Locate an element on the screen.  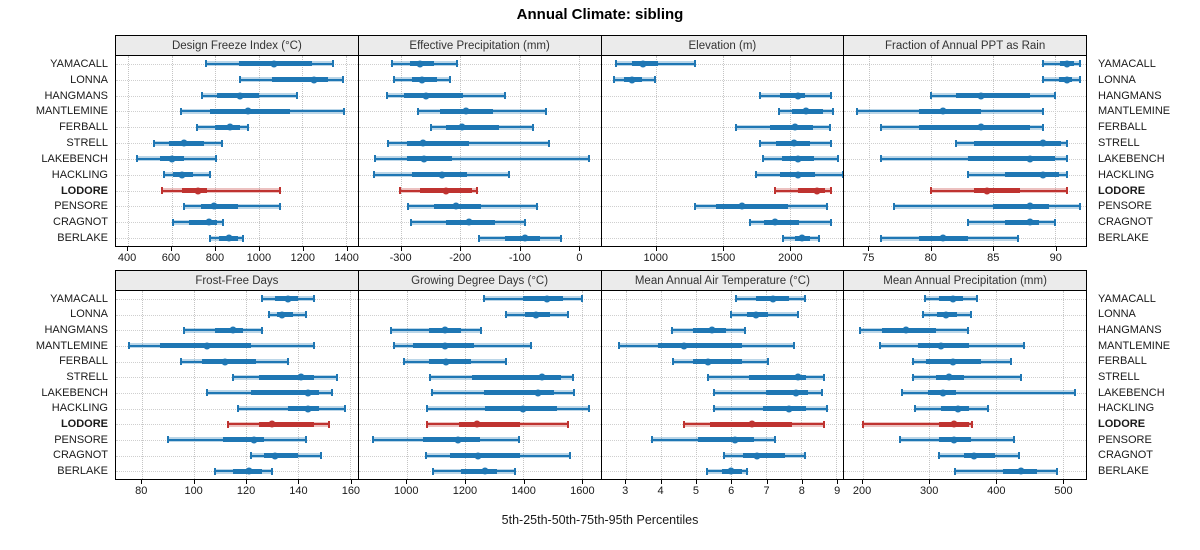
x-tick-label: 9 is located at coordinates (837, 491).